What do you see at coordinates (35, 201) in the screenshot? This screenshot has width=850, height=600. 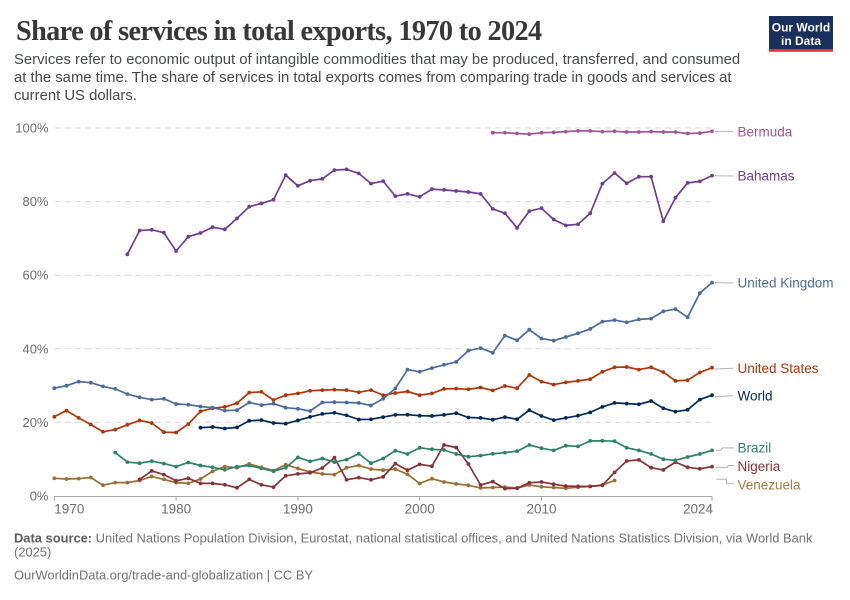 I see `svg-text: 80%` at bounding box center [35, 201].